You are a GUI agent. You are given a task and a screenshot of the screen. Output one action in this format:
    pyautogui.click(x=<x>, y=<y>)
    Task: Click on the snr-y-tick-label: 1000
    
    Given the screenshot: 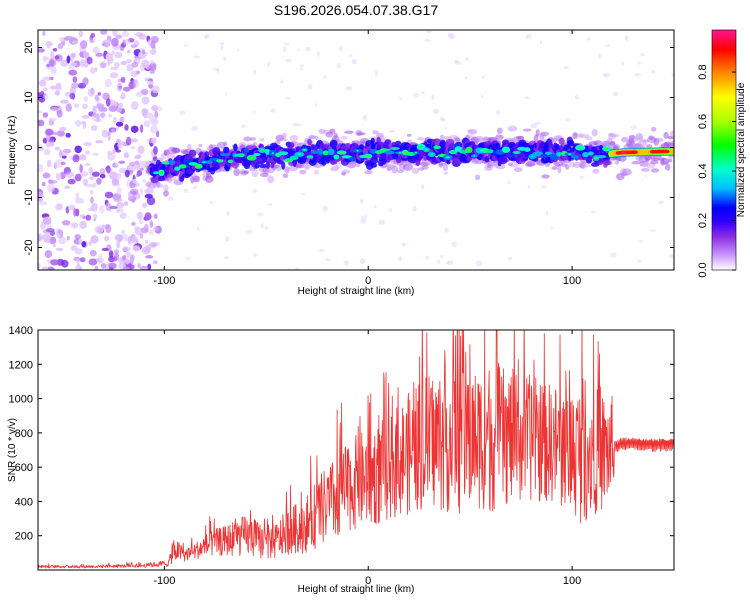 What is the action you would take?
    pyautogui.click(x=21, y=400)
    